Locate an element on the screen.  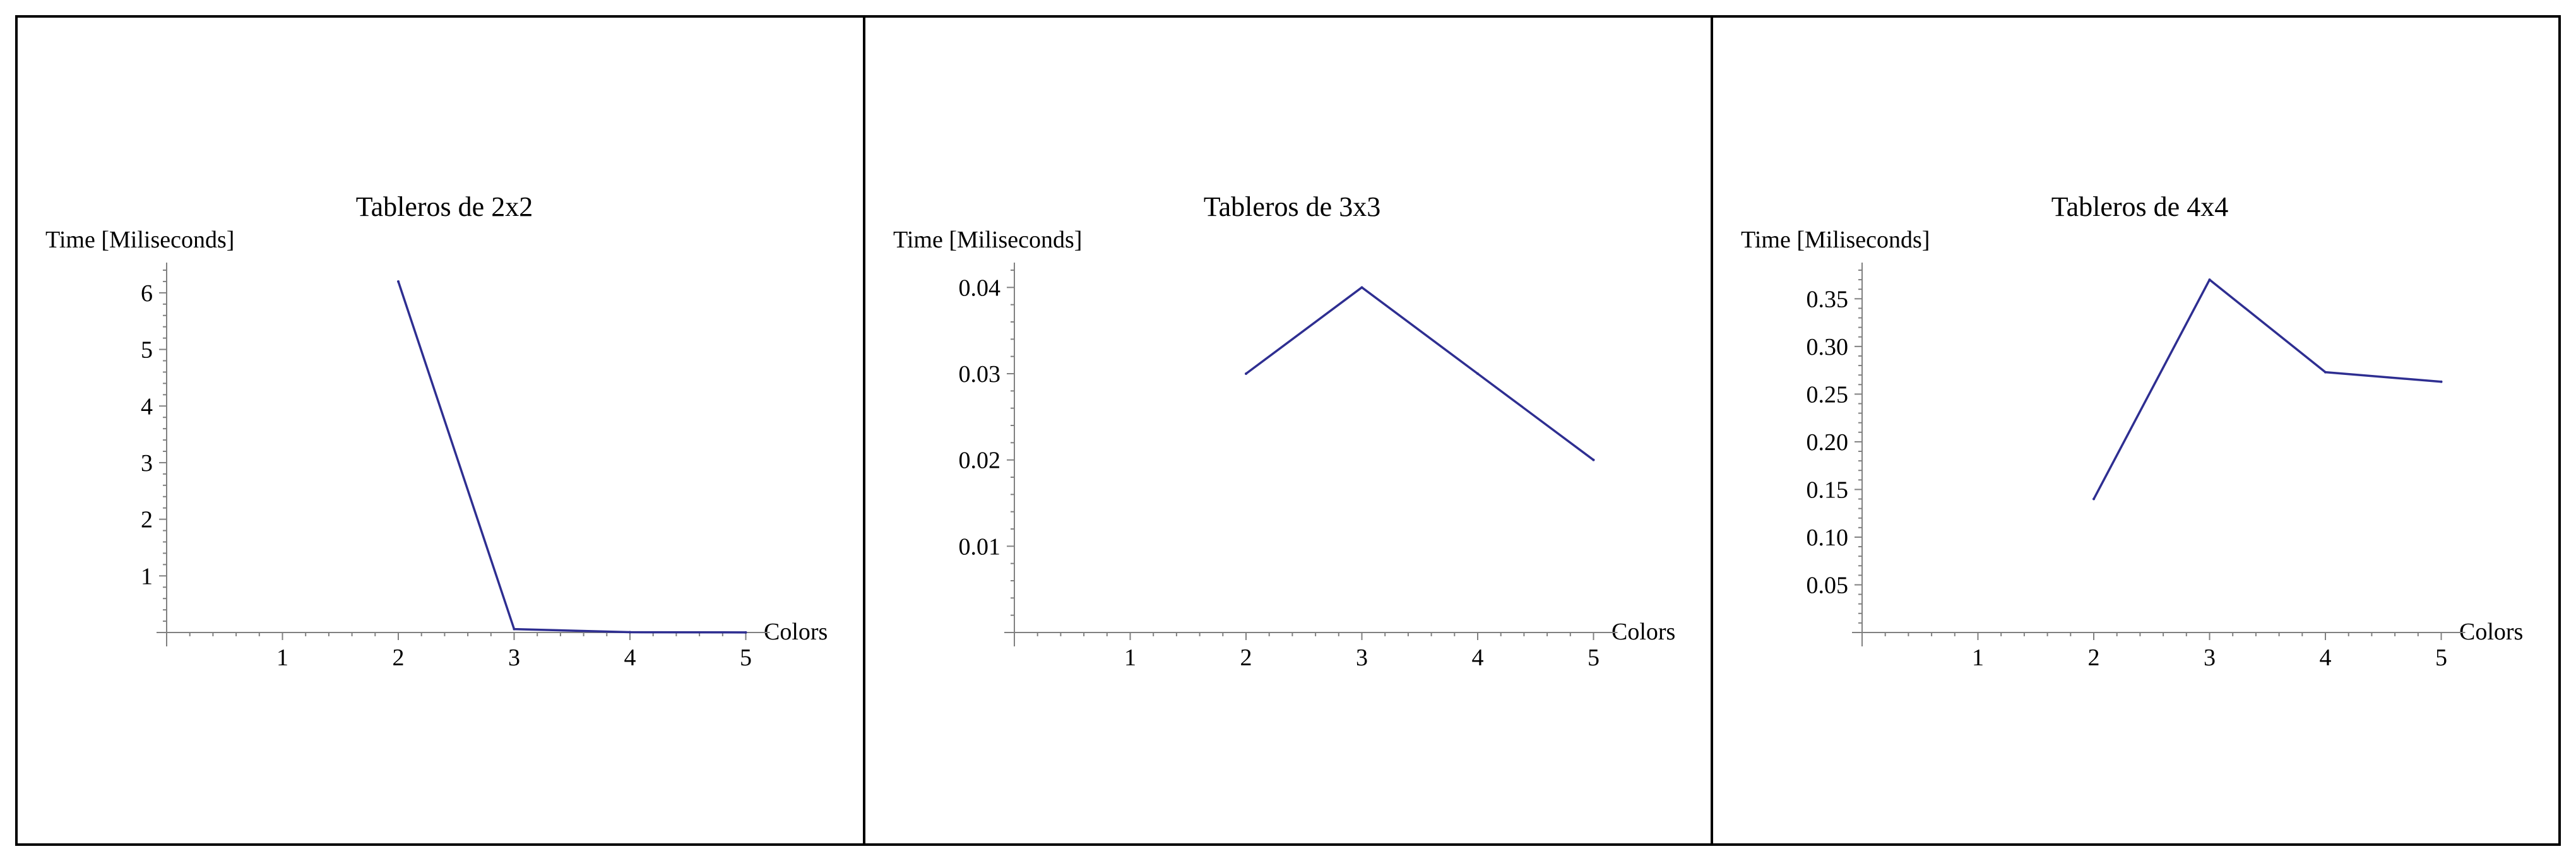
y-tick-label: 1 is located at coordinates (147, 576).